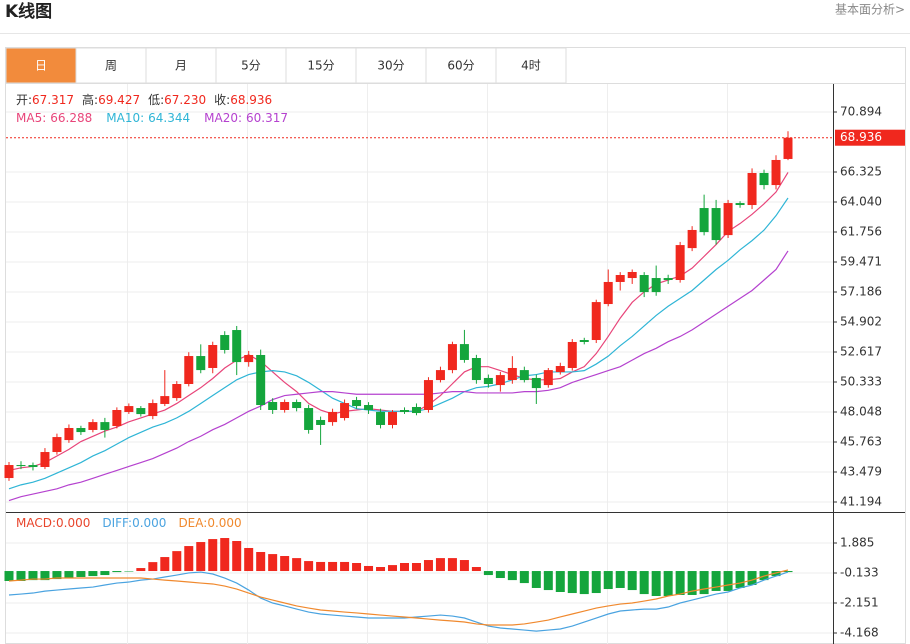  What do you see at coordinates (251, 100) in the screenshot?
I see `readout-value: 68.936` at bounding box center [251, 100].